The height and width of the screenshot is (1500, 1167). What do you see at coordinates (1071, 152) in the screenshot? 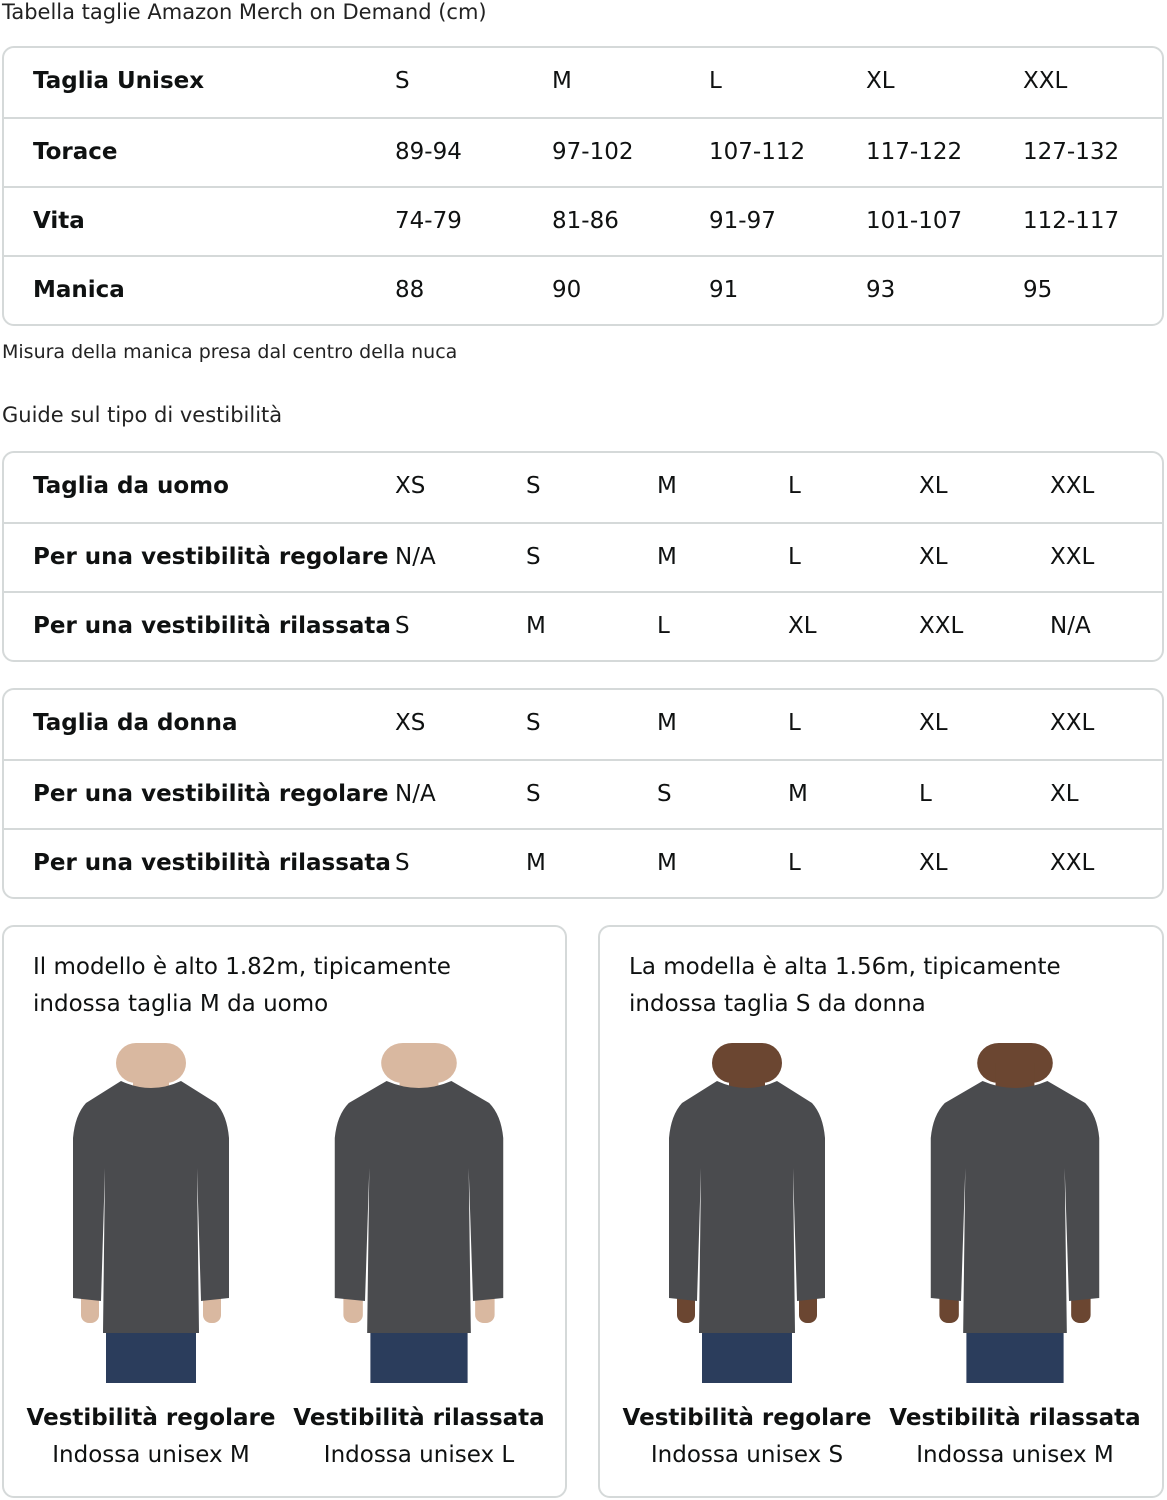
I see `table-cell: 127-132` at bounding box center [1071, 152].